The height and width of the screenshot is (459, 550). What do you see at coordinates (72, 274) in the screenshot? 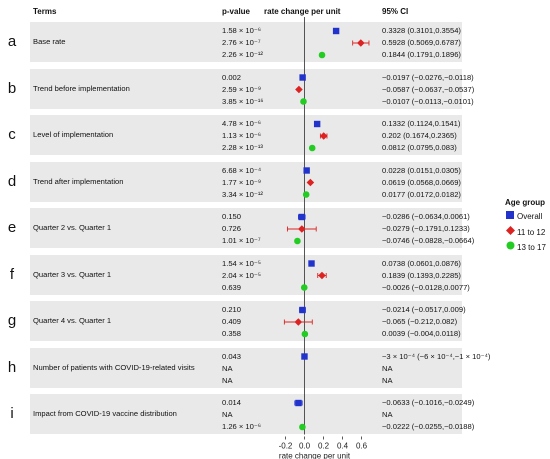
I see `row-term: Quarter 3 vs. Quarter 1` at bounding box center [72, 274].